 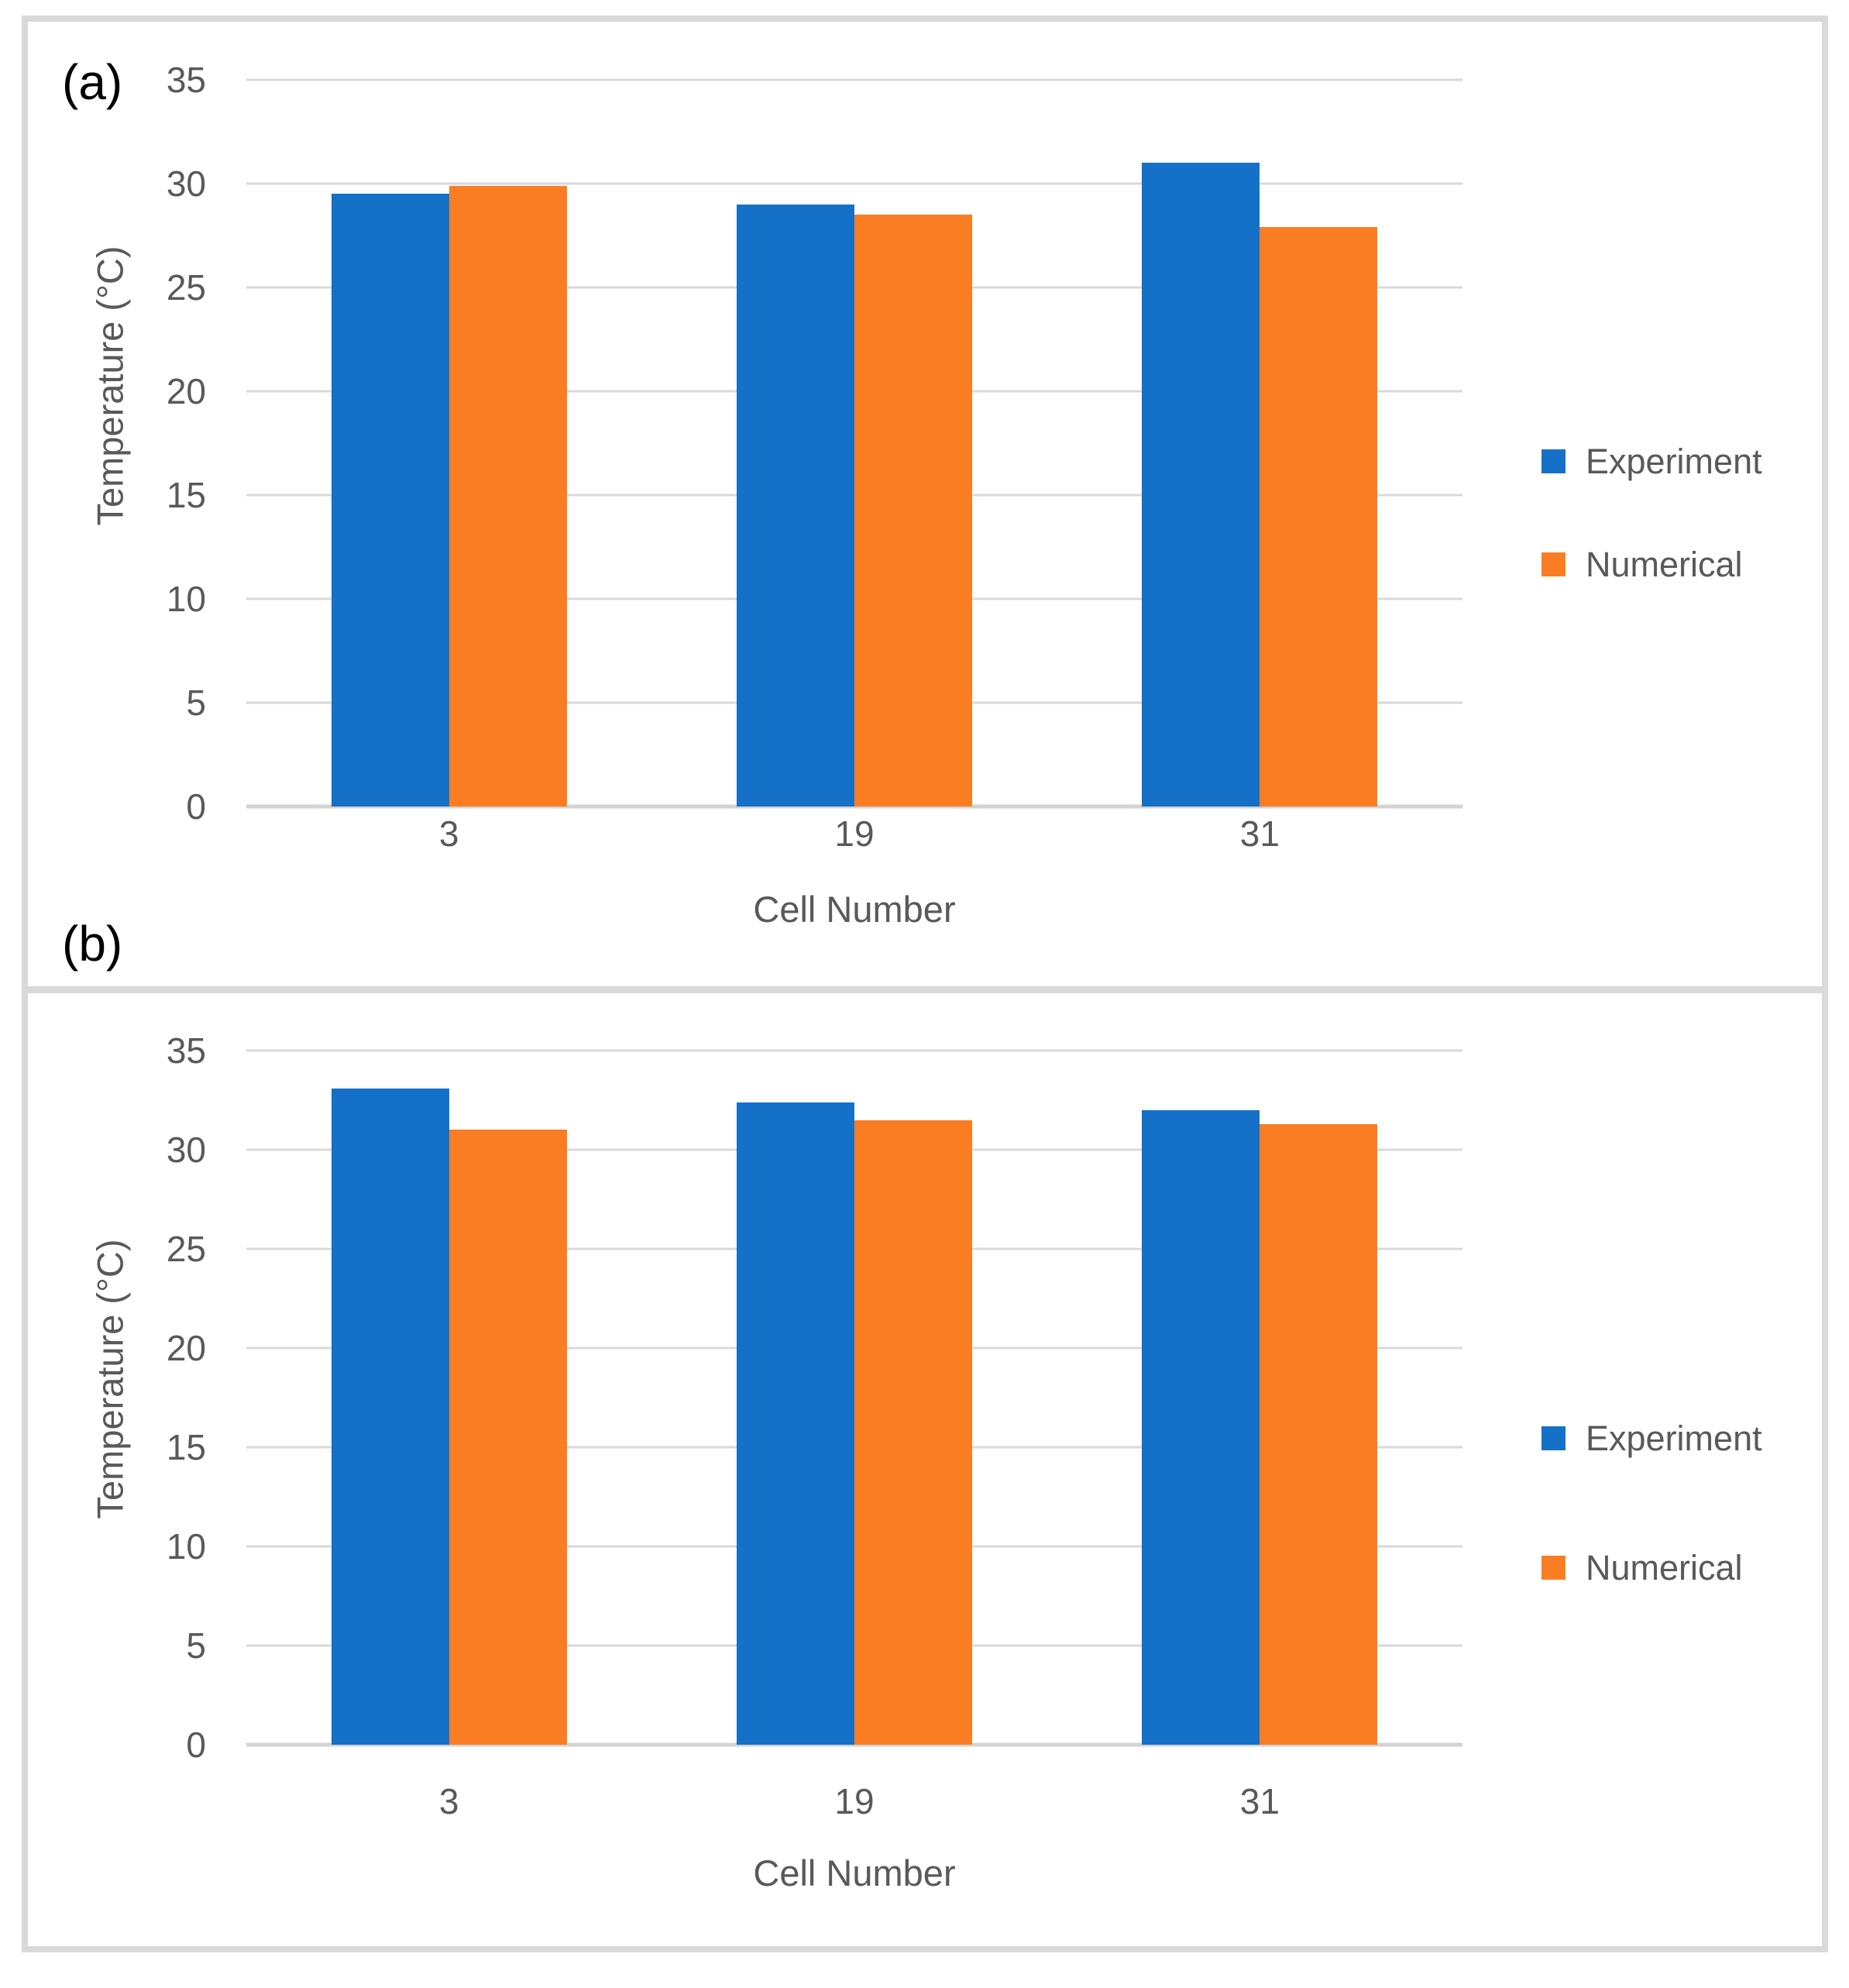 I want to click on x-axis-ticks-b: 3 19 31, so click(x=854, y=1801).